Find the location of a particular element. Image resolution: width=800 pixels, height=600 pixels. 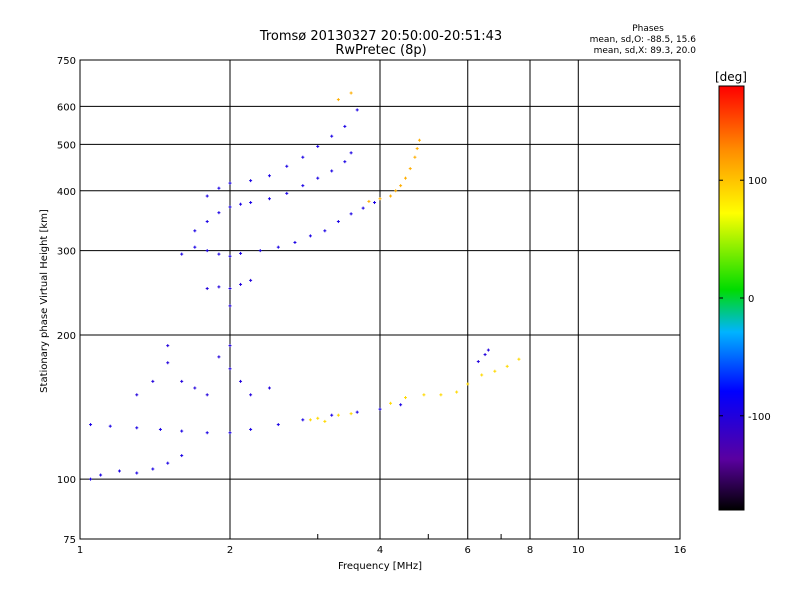

y-tick-label: 500 is located at coordinates (66, 145).